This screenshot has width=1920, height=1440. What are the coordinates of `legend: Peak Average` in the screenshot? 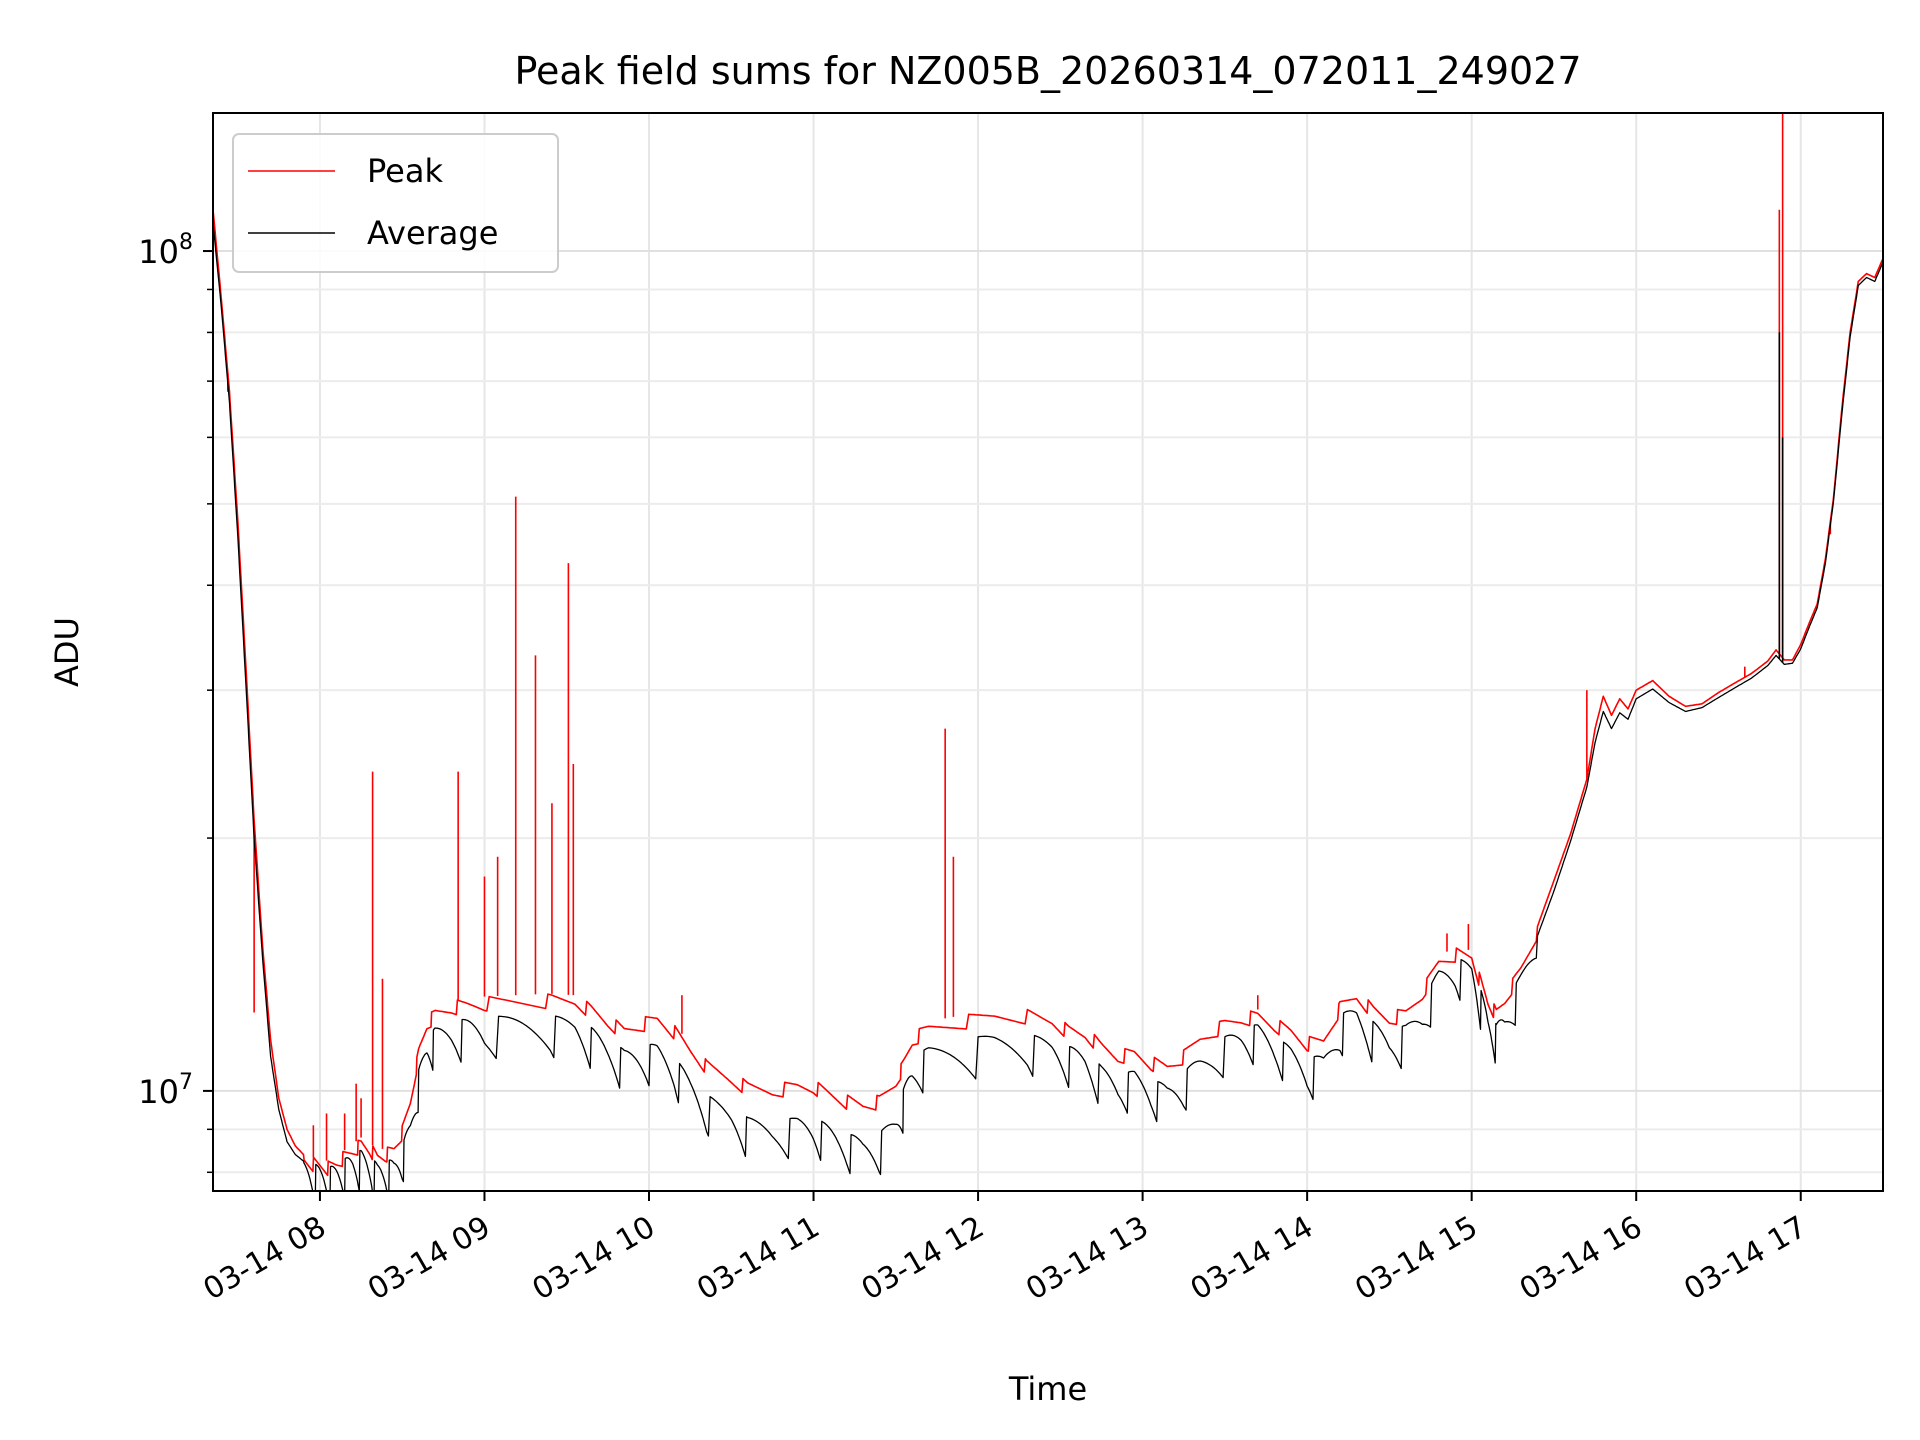 It's located at (395, 203).